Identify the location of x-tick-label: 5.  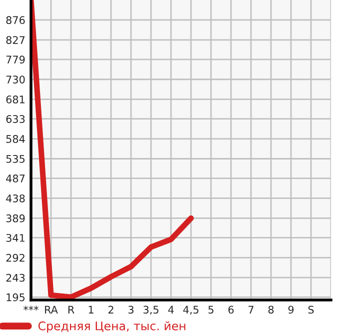
(211, 310).